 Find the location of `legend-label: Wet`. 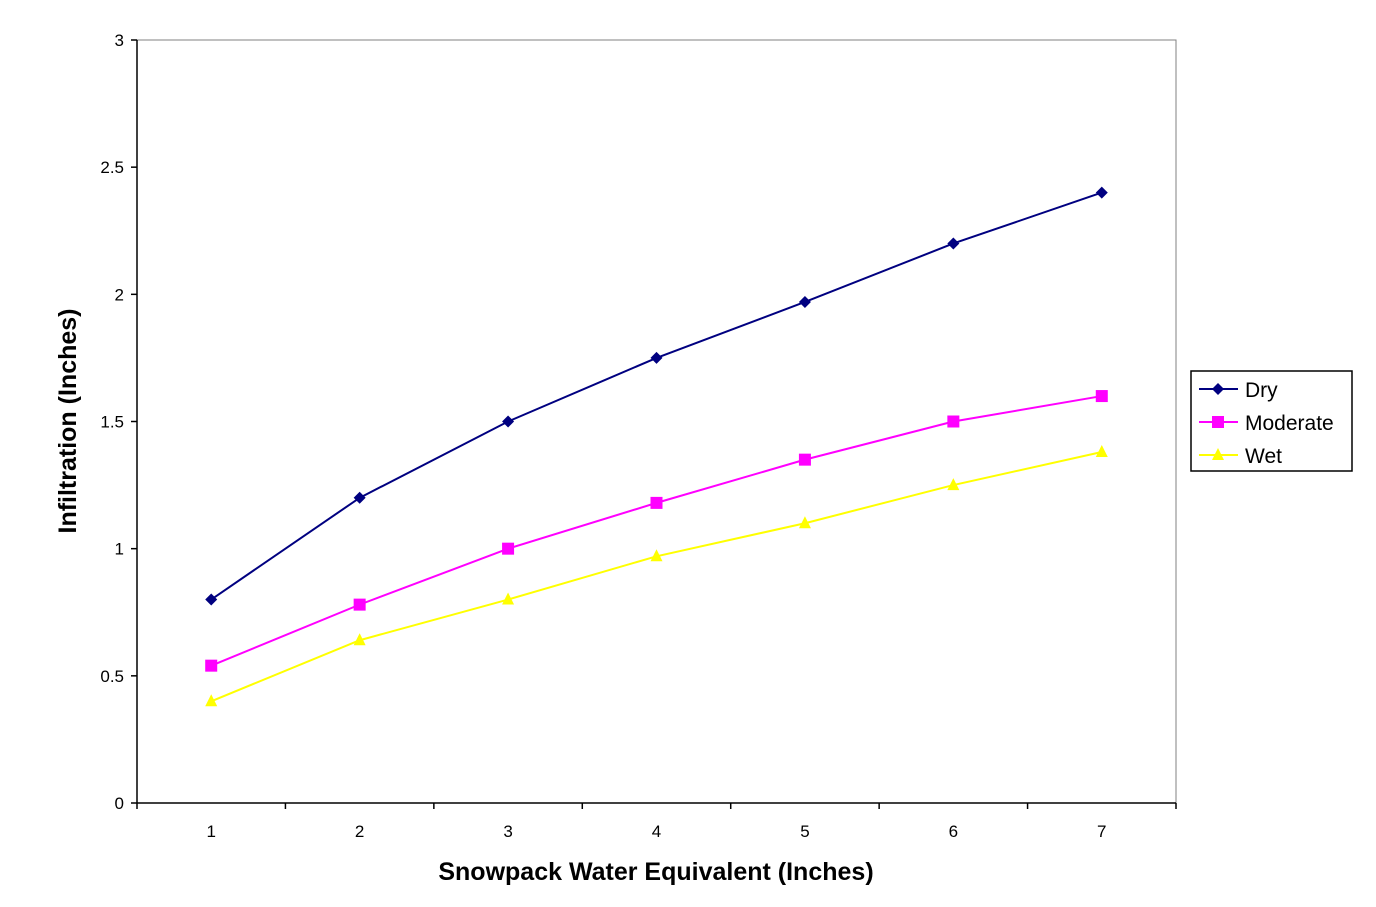

legend-label: Wet is located at coordinates (1263, 456).